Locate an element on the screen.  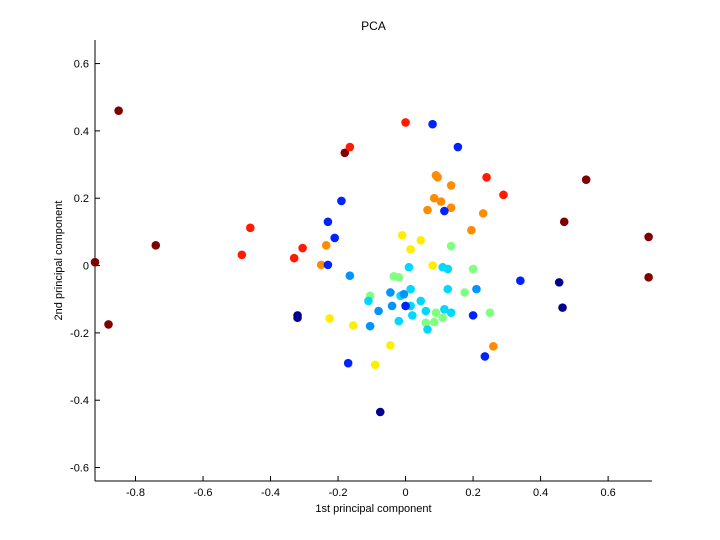
x-tick-label: -0.2 is located at coordinates (338, 493).